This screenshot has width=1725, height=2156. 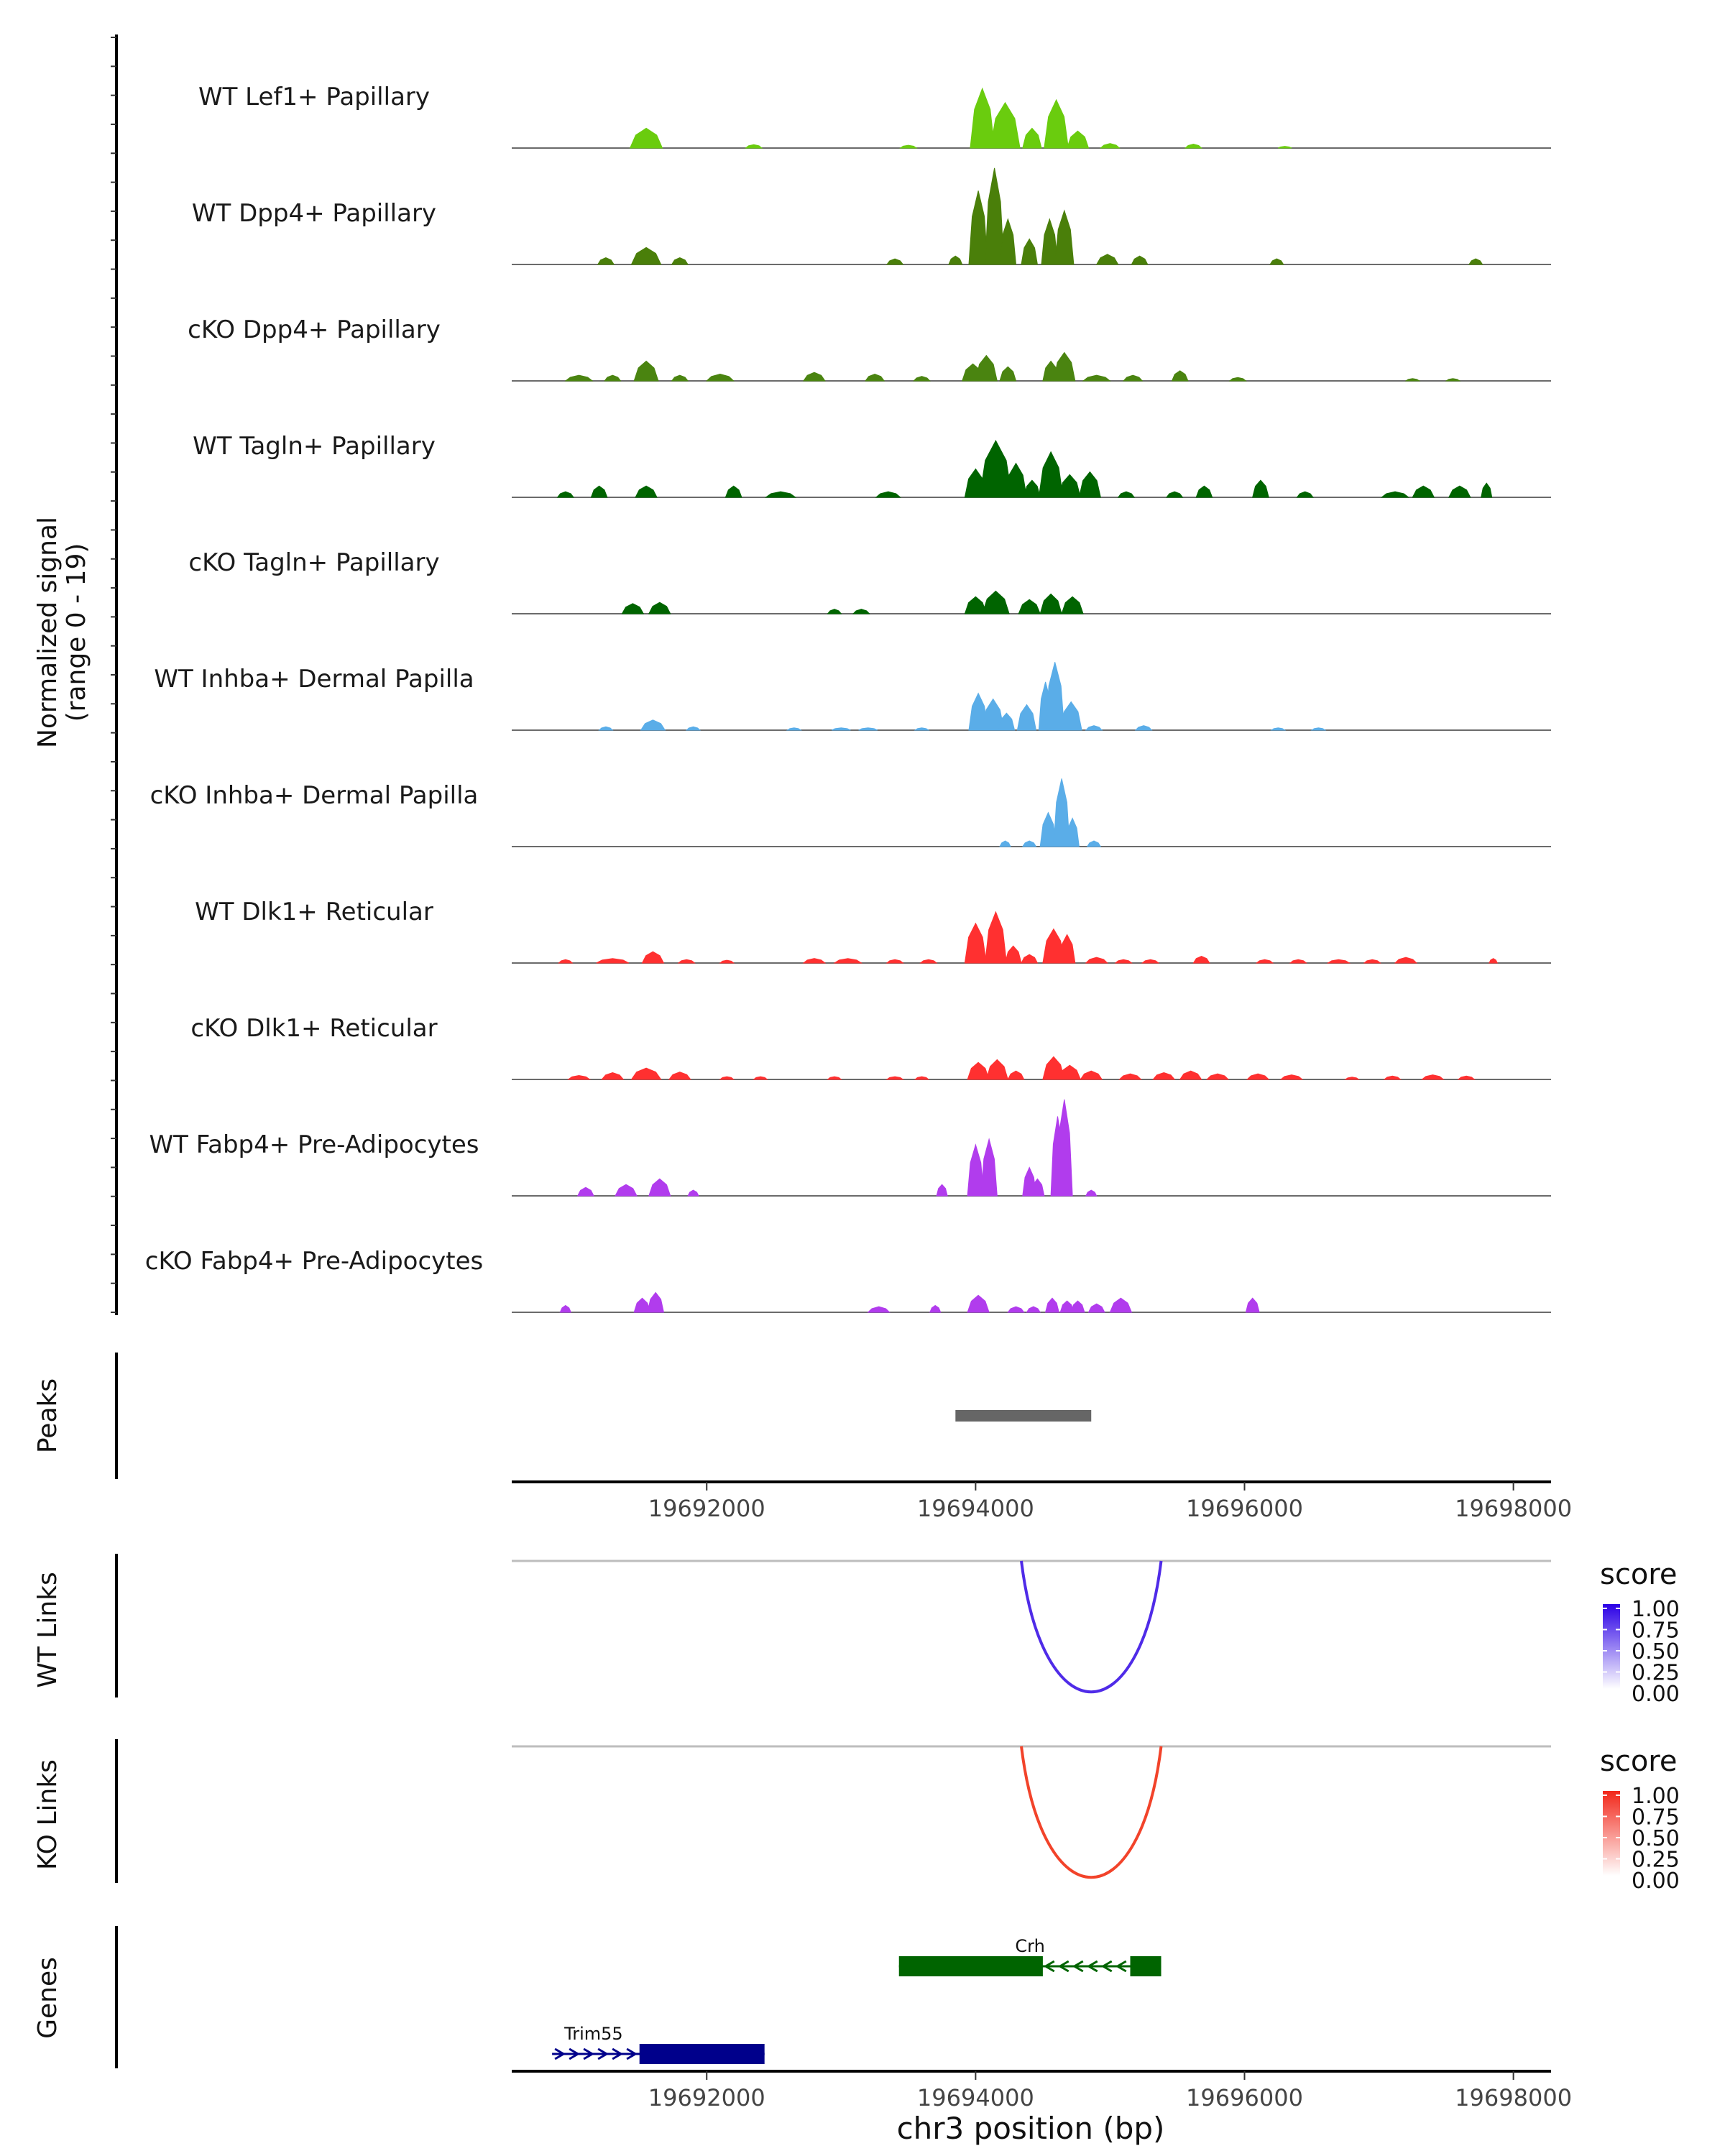 I want to click on coverage-track: WT Tagln+ Papillary, so click(x=872, y=465).